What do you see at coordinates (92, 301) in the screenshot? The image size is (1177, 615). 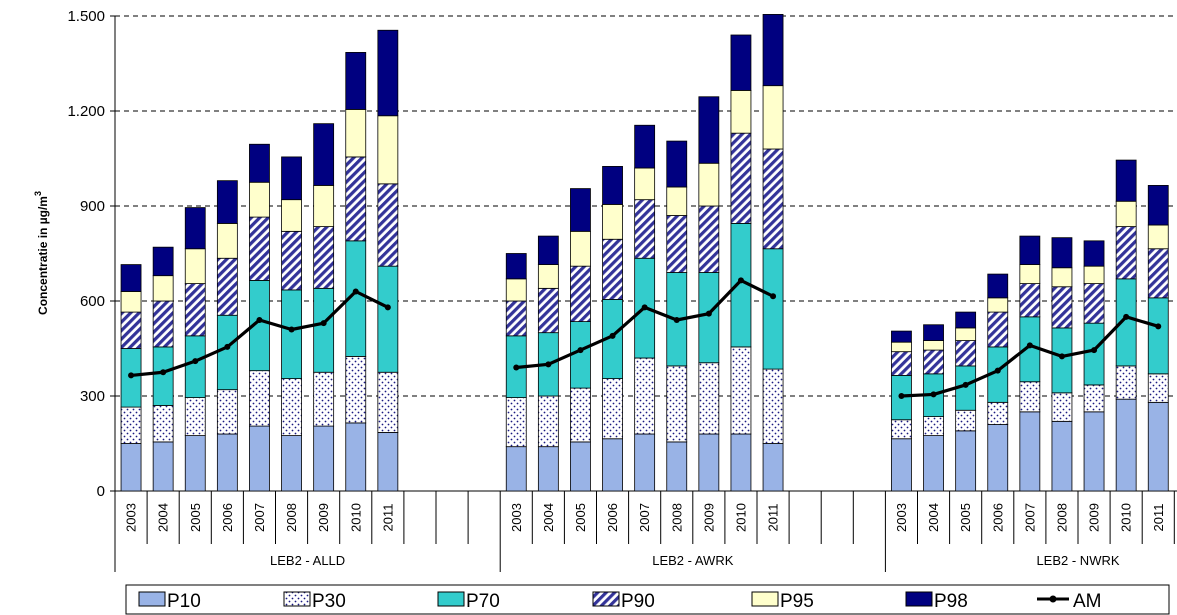 I see `y-tick-label: 600` at bounding box center [92, 301].